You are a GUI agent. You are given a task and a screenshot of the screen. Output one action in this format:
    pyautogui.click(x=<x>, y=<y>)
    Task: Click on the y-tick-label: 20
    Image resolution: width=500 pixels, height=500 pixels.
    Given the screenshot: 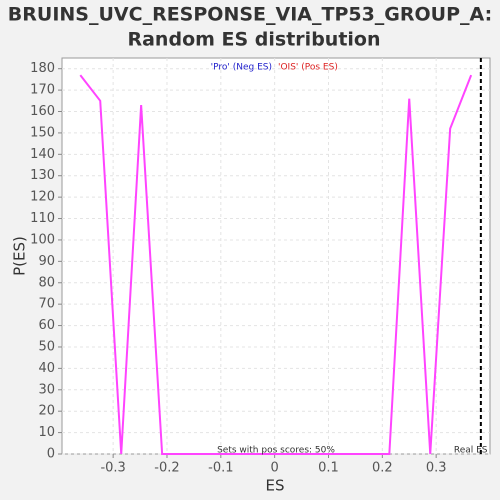 What is the action you would take?
    pyautogui.click(x=46, y=411)
    